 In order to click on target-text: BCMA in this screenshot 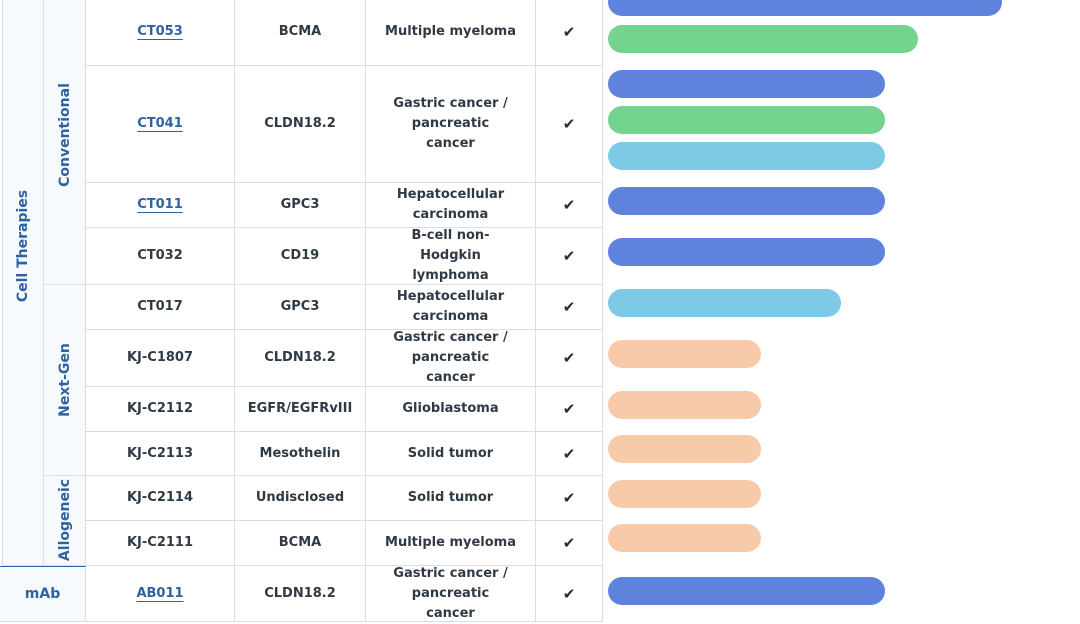, I will do `click(300, 542)`.